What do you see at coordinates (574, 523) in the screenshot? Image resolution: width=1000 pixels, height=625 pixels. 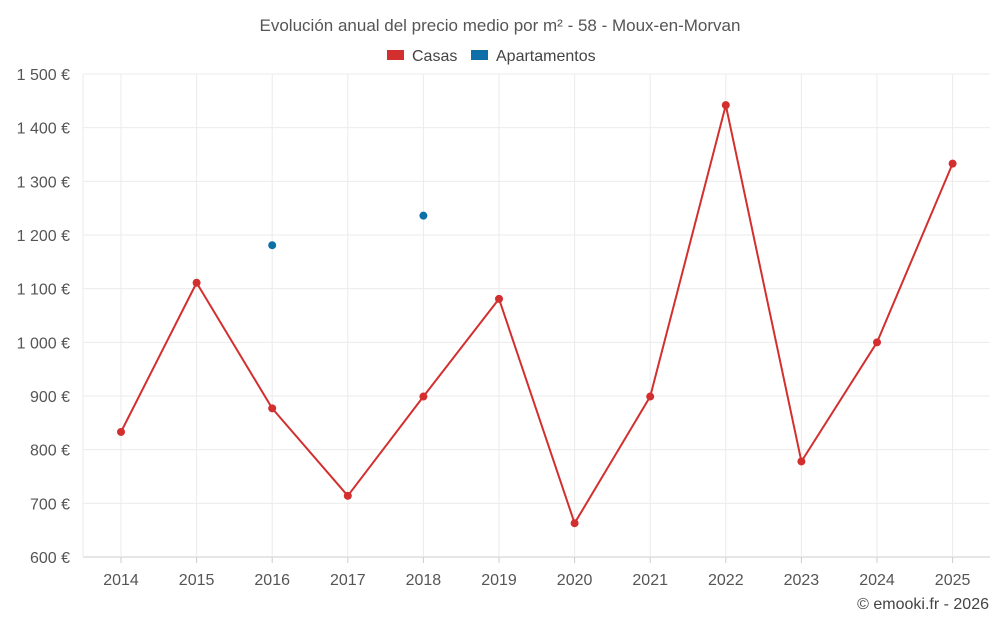 I see `data-point-casas-2020` at bounding box center [574, 523].